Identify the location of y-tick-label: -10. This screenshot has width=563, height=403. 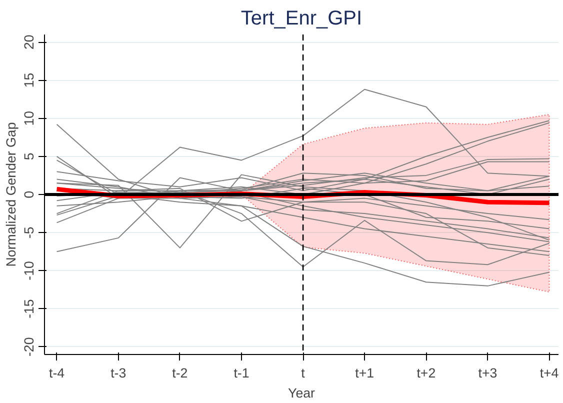
(29, 270).